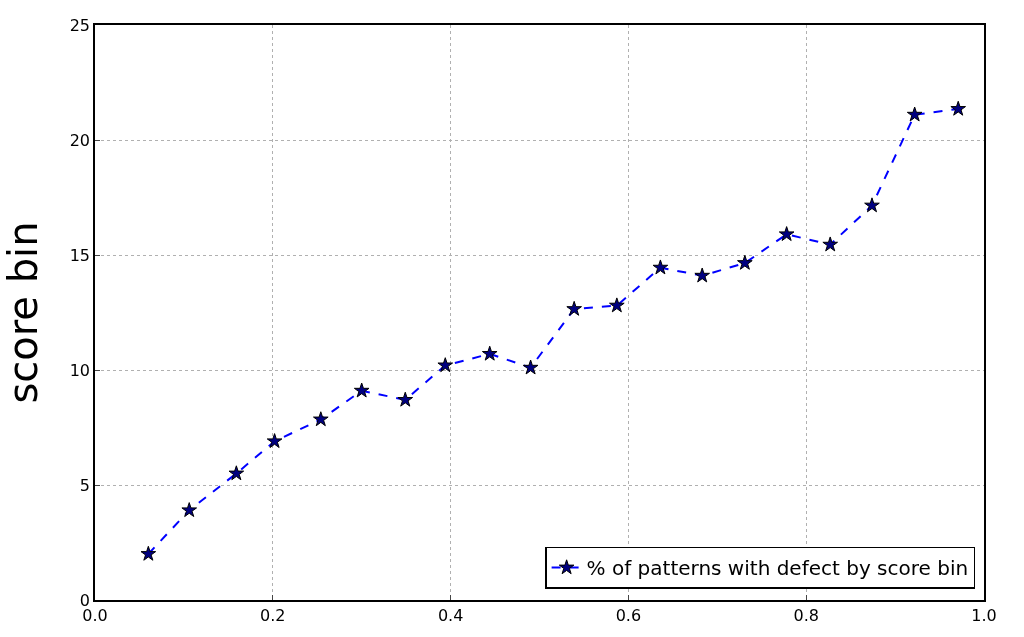  Describe the element at coordinates (628, 615) in the screenshot. I see `x-tick-label: 0.6` at that location.